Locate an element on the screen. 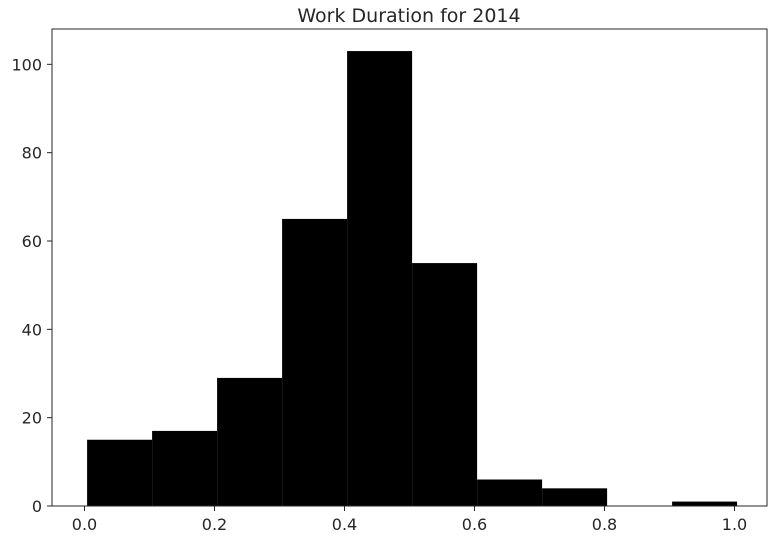 The height and width of the screenshot is (543, 777). y-tick-label: 0 is located at coordinates (37, 506).